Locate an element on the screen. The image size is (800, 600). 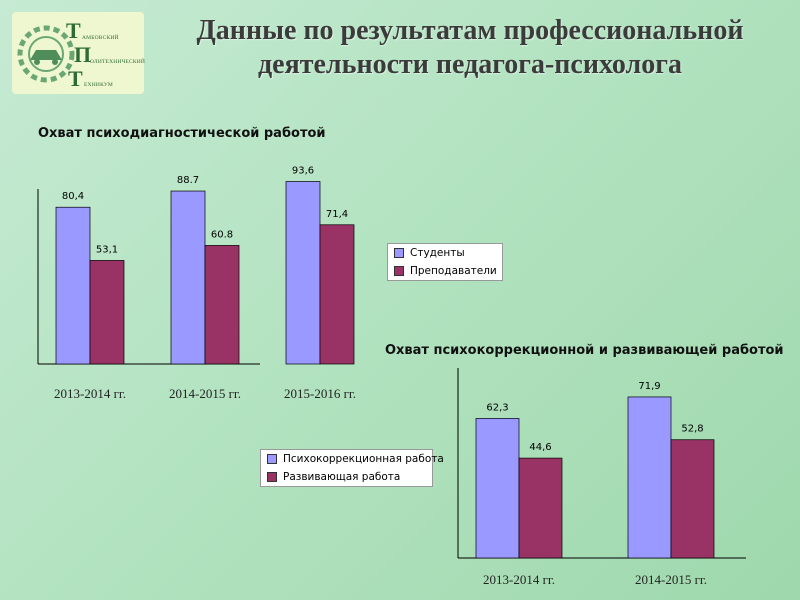
gear-icon is located at coordinates (46, 54).